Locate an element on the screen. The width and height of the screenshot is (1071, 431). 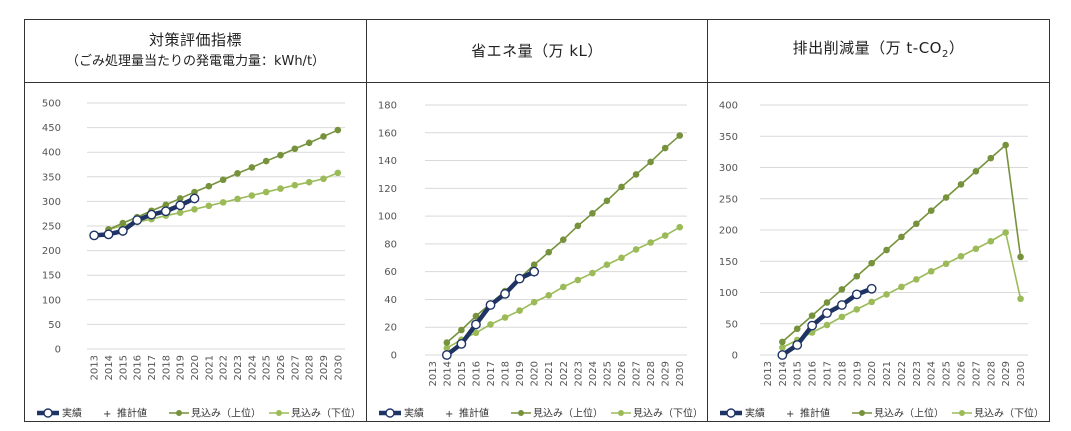
x-tick-label: 2021 is located at coordinates (549, 373).